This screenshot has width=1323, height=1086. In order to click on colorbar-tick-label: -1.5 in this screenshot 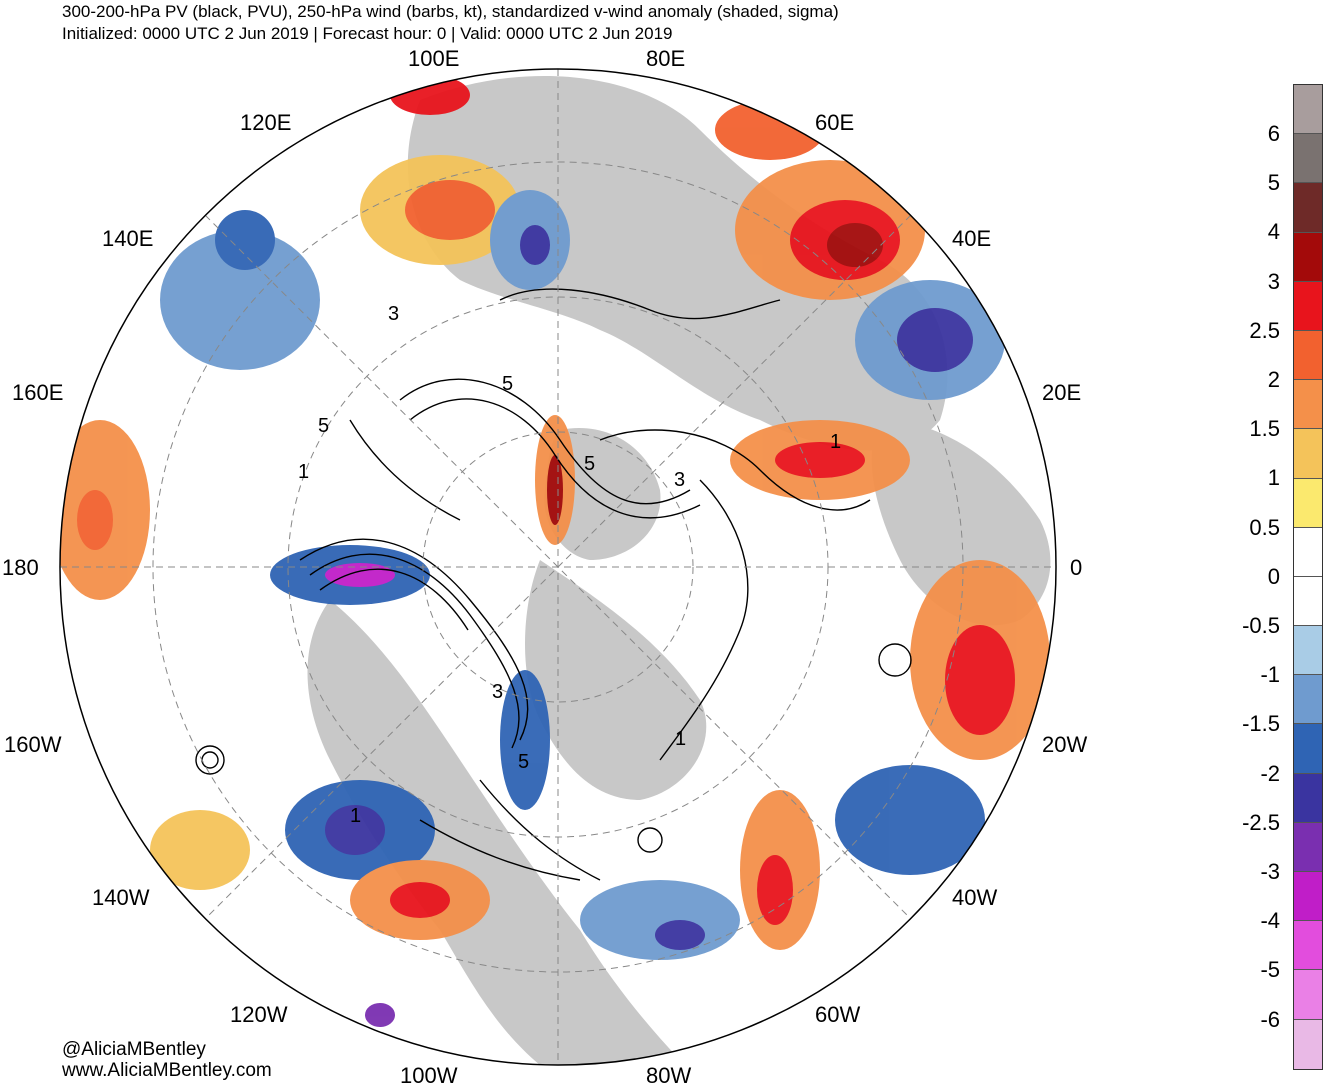, I will do `click(1261, 724)`.